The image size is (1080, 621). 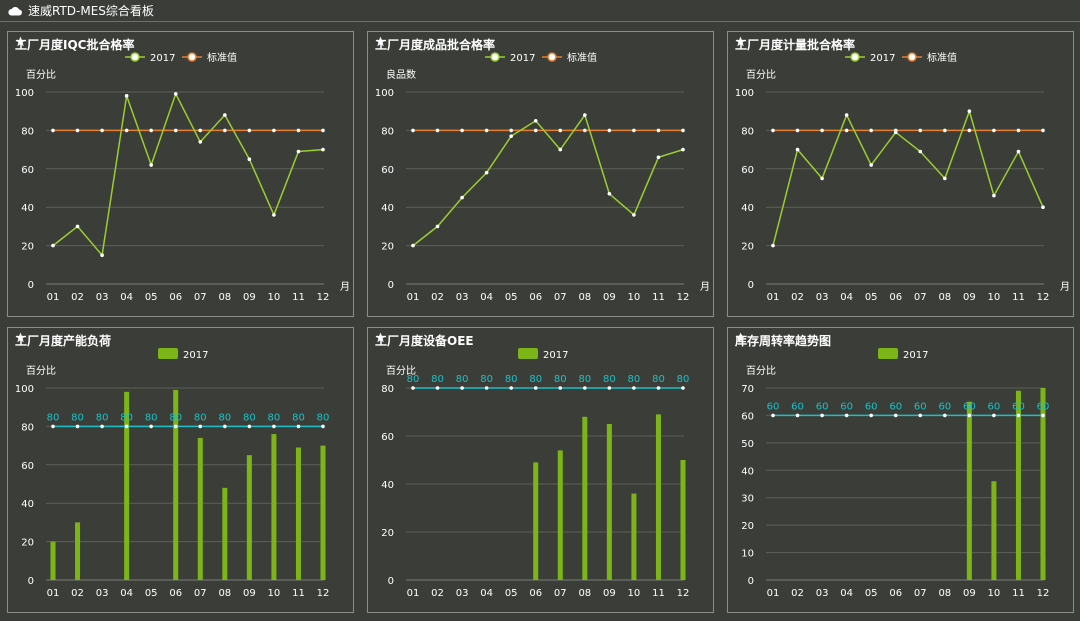 What do you see at coordinates (75, 45) in the screenshot?
I see `chart-title-text: 工厂月度IQC批合格率` at bounding box center [75, 45].